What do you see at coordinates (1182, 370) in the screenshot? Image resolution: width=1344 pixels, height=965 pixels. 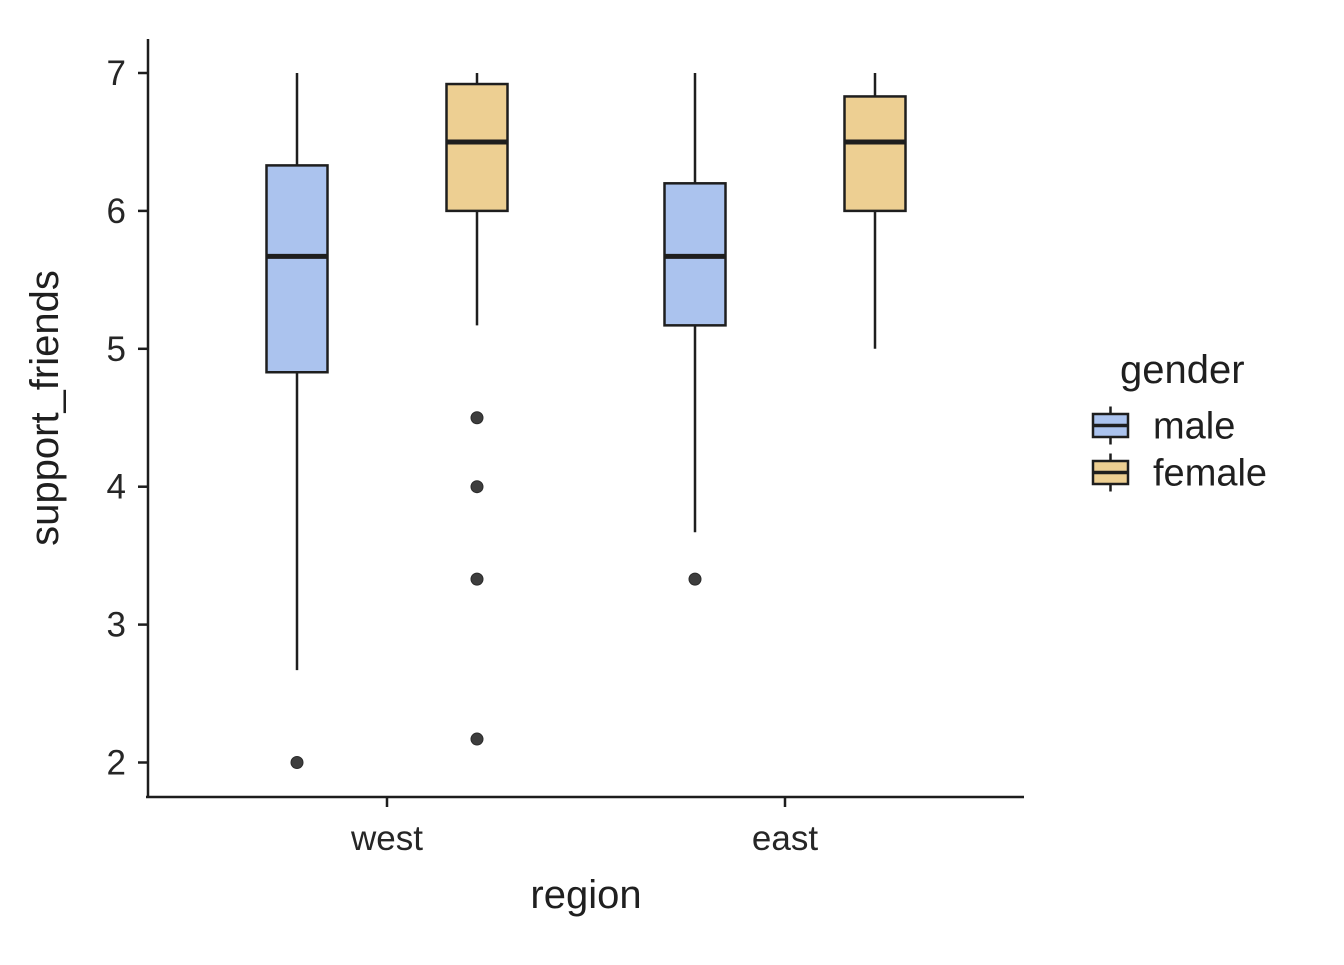 I see `legend-title: gender` at bounding box center [1182, 370].